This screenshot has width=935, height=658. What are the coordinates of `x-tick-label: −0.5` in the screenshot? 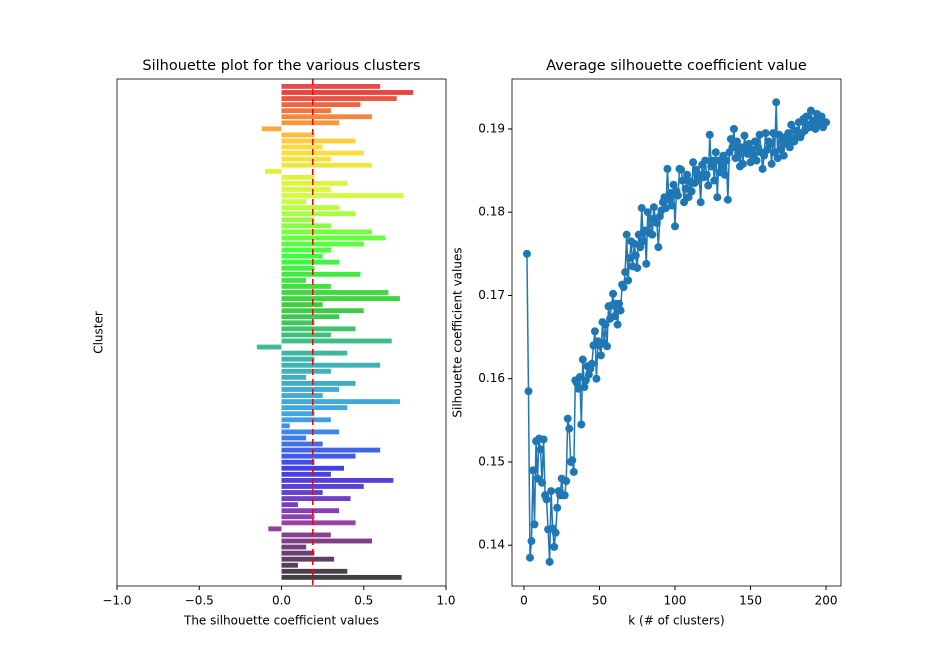 It's located at (199, 601).